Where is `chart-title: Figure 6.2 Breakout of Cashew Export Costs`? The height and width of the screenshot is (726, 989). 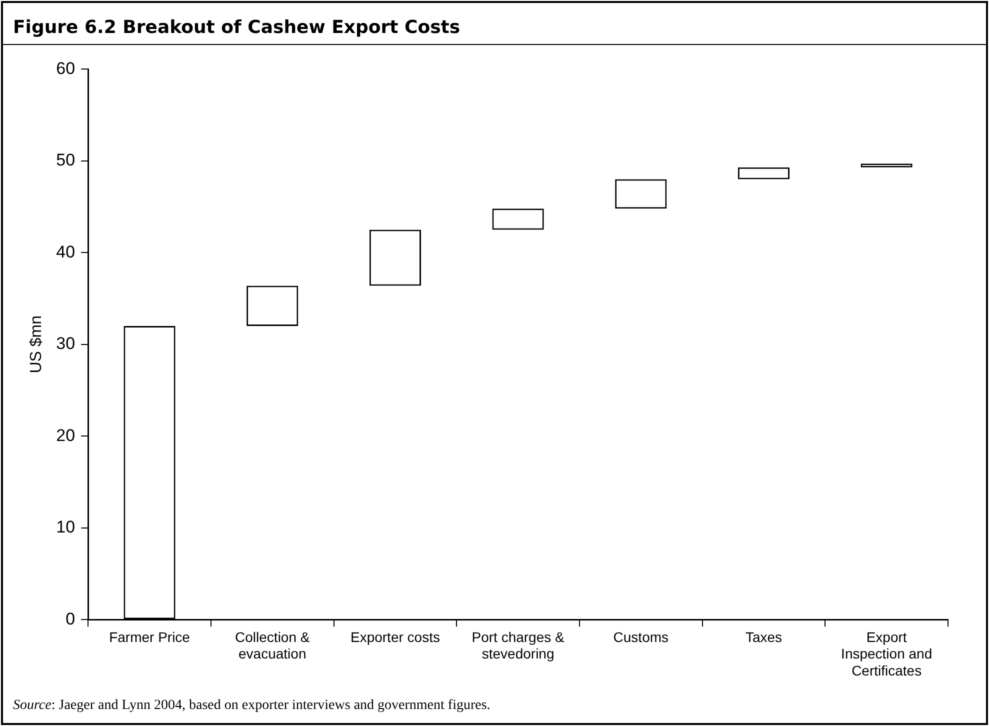
chart-title: Figure 6.2 Breakout of Cashew Export Costs is located at coordinates (236, 27).